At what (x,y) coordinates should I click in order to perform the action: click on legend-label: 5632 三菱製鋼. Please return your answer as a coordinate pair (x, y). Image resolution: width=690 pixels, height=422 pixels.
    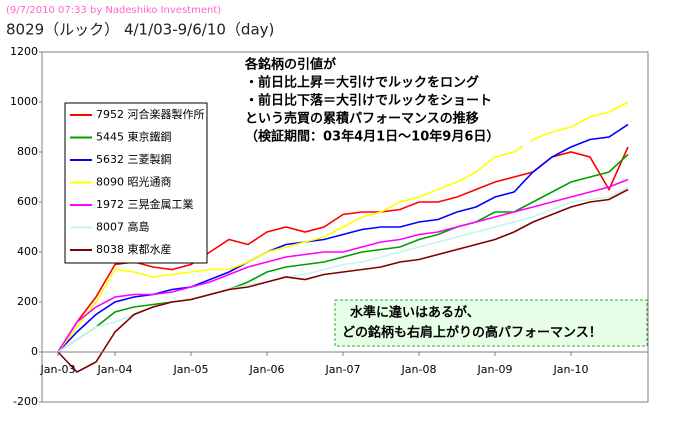
    Looking at the image, I should click on (134, 159).